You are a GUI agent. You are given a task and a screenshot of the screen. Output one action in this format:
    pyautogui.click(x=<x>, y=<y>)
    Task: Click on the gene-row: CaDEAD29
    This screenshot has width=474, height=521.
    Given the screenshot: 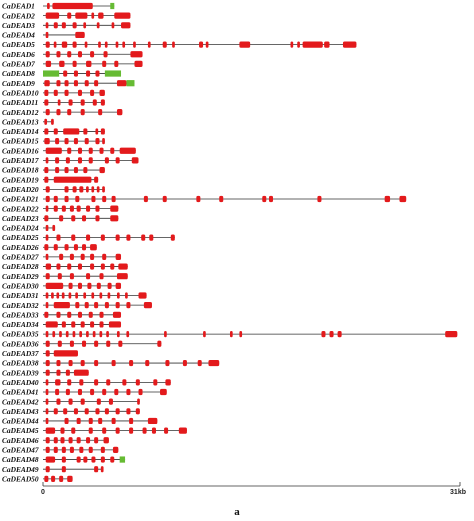 What is the action you would take?
    pyautogui.click(x=65, y=276)
    